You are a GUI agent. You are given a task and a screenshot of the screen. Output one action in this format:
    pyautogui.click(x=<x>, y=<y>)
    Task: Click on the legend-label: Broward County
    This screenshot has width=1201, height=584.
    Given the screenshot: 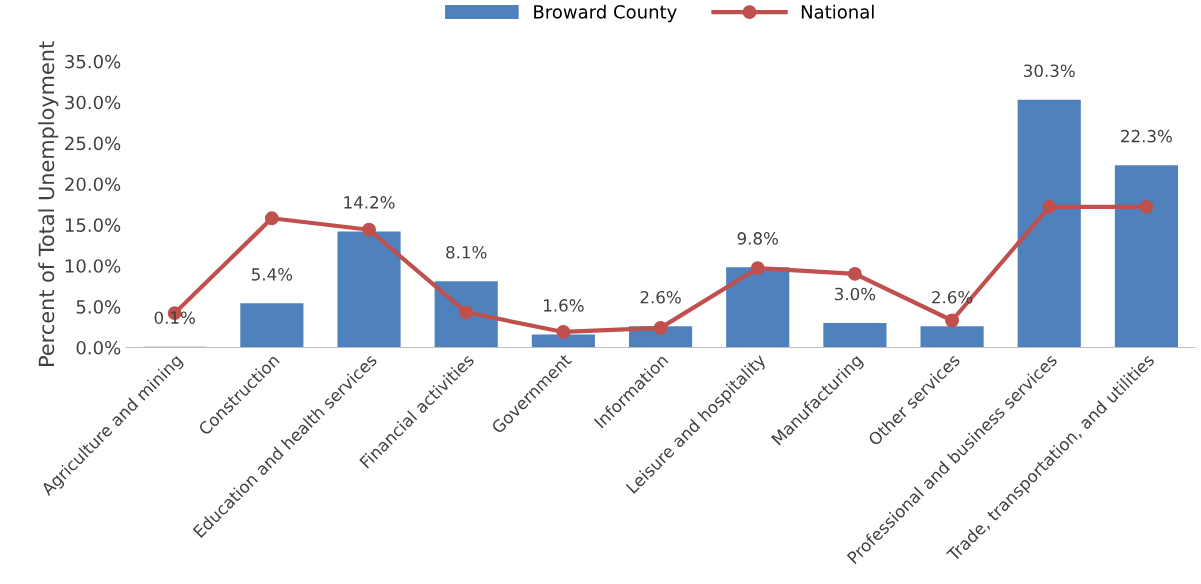 What is the action you would take?
    pyautogui.click(x=605, y=13)
    